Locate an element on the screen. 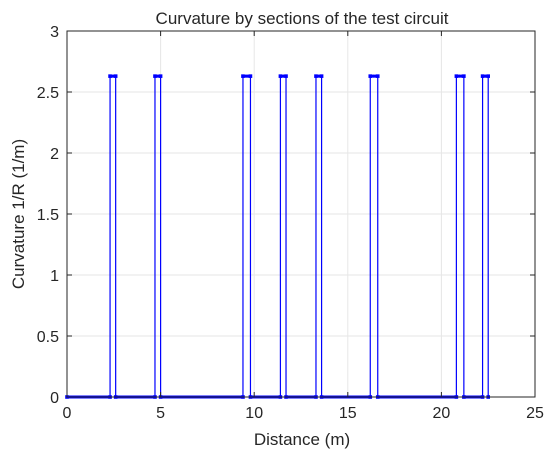 This screenshot has height=459, width=550. y-tick-label: 0 is located at coordinates (54, 398).